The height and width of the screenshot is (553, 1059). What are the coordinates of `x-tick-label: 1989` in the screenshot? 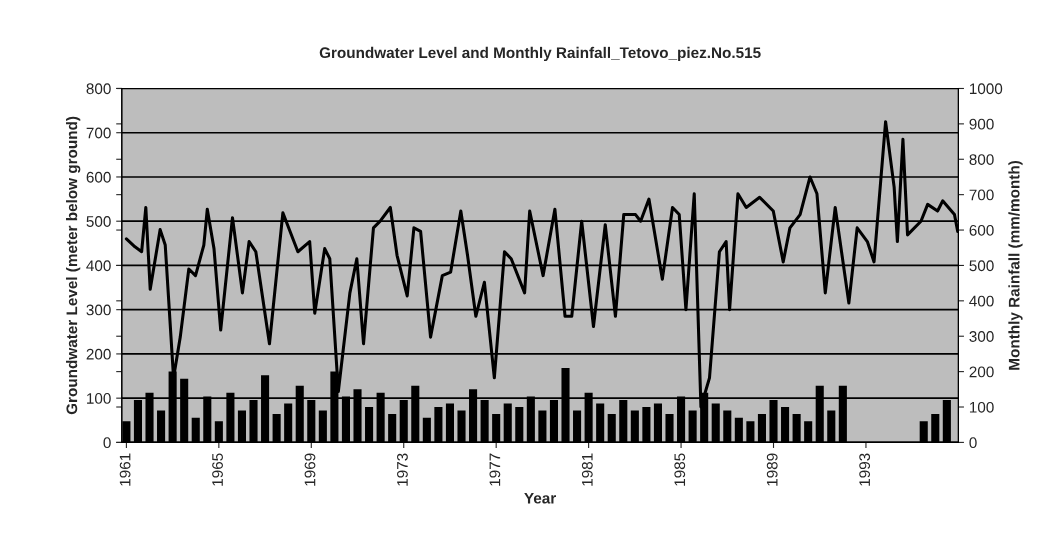 It's located at (772, 469).